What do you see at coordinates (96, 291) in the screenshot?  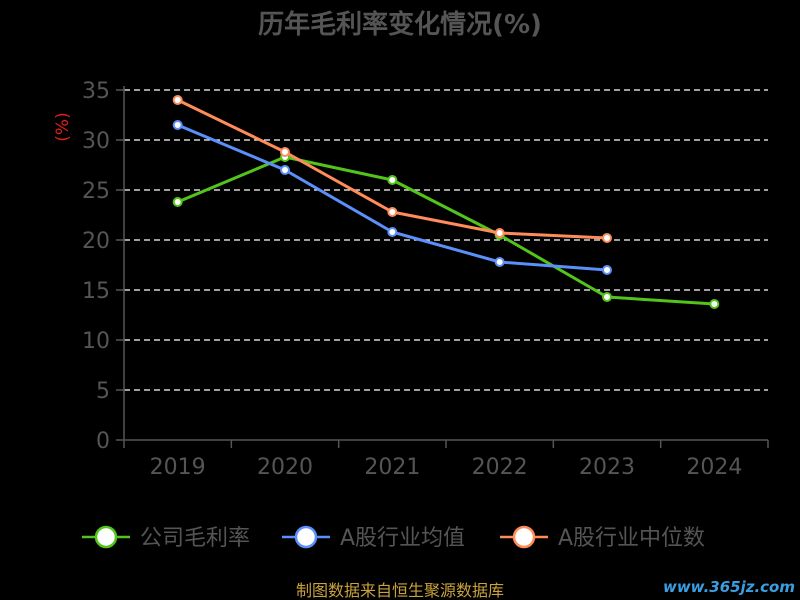 I see `y-tick-label: 15` at bounding box center [96, 291].